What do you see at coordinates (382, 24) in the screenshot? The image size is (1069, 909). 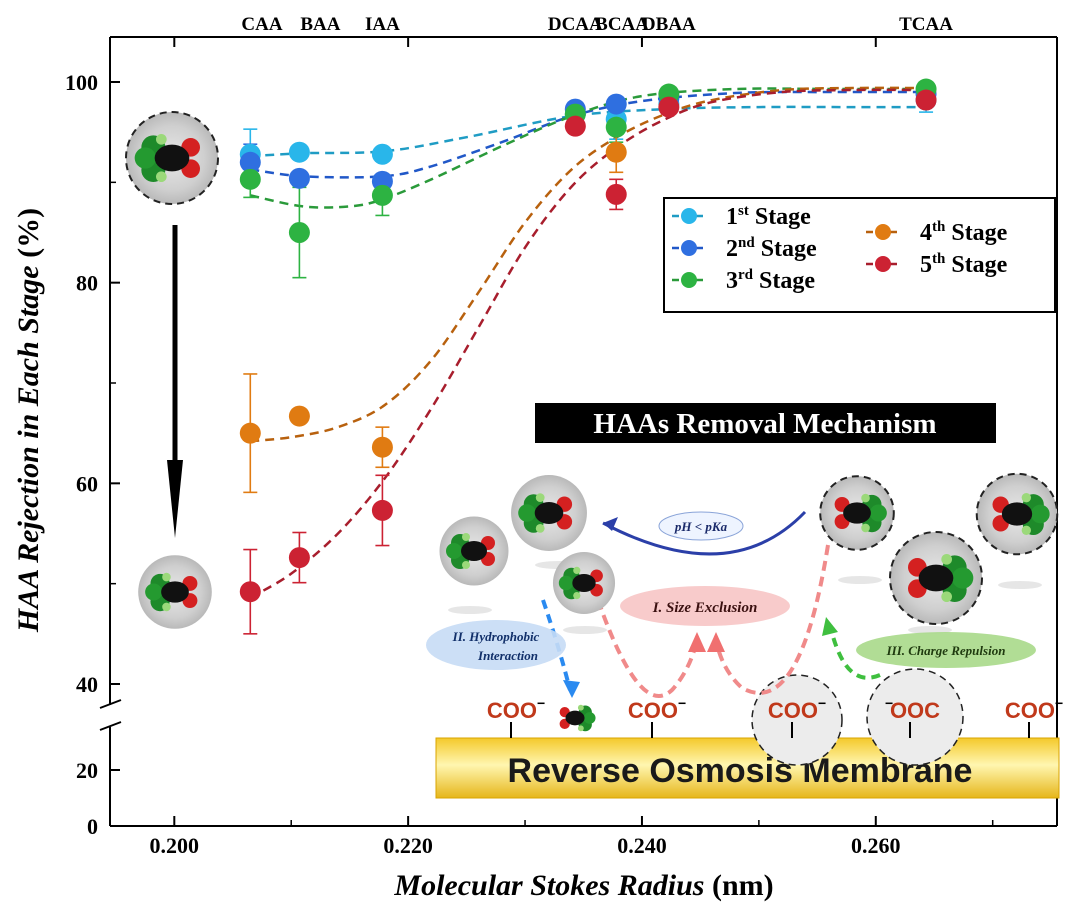 I see `compound-label: IAA` at bounding box center [382, 24].